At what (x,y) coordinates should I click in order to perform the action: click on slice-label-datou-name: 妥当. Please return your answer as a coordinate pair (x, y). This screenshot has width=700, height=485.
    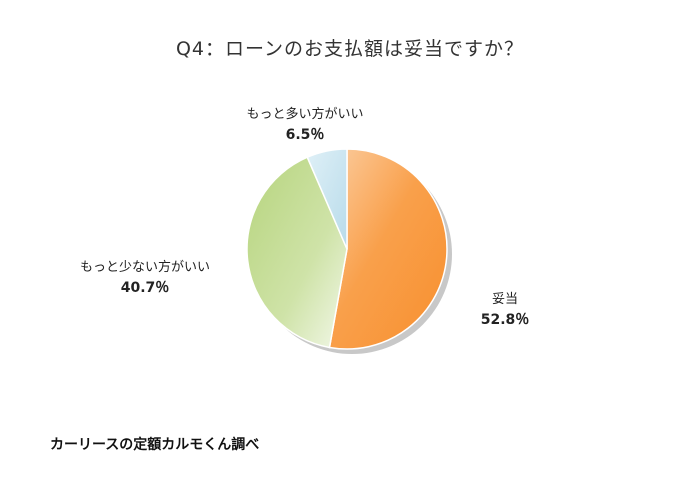
    Looking at the image, I should click on (504, 299).